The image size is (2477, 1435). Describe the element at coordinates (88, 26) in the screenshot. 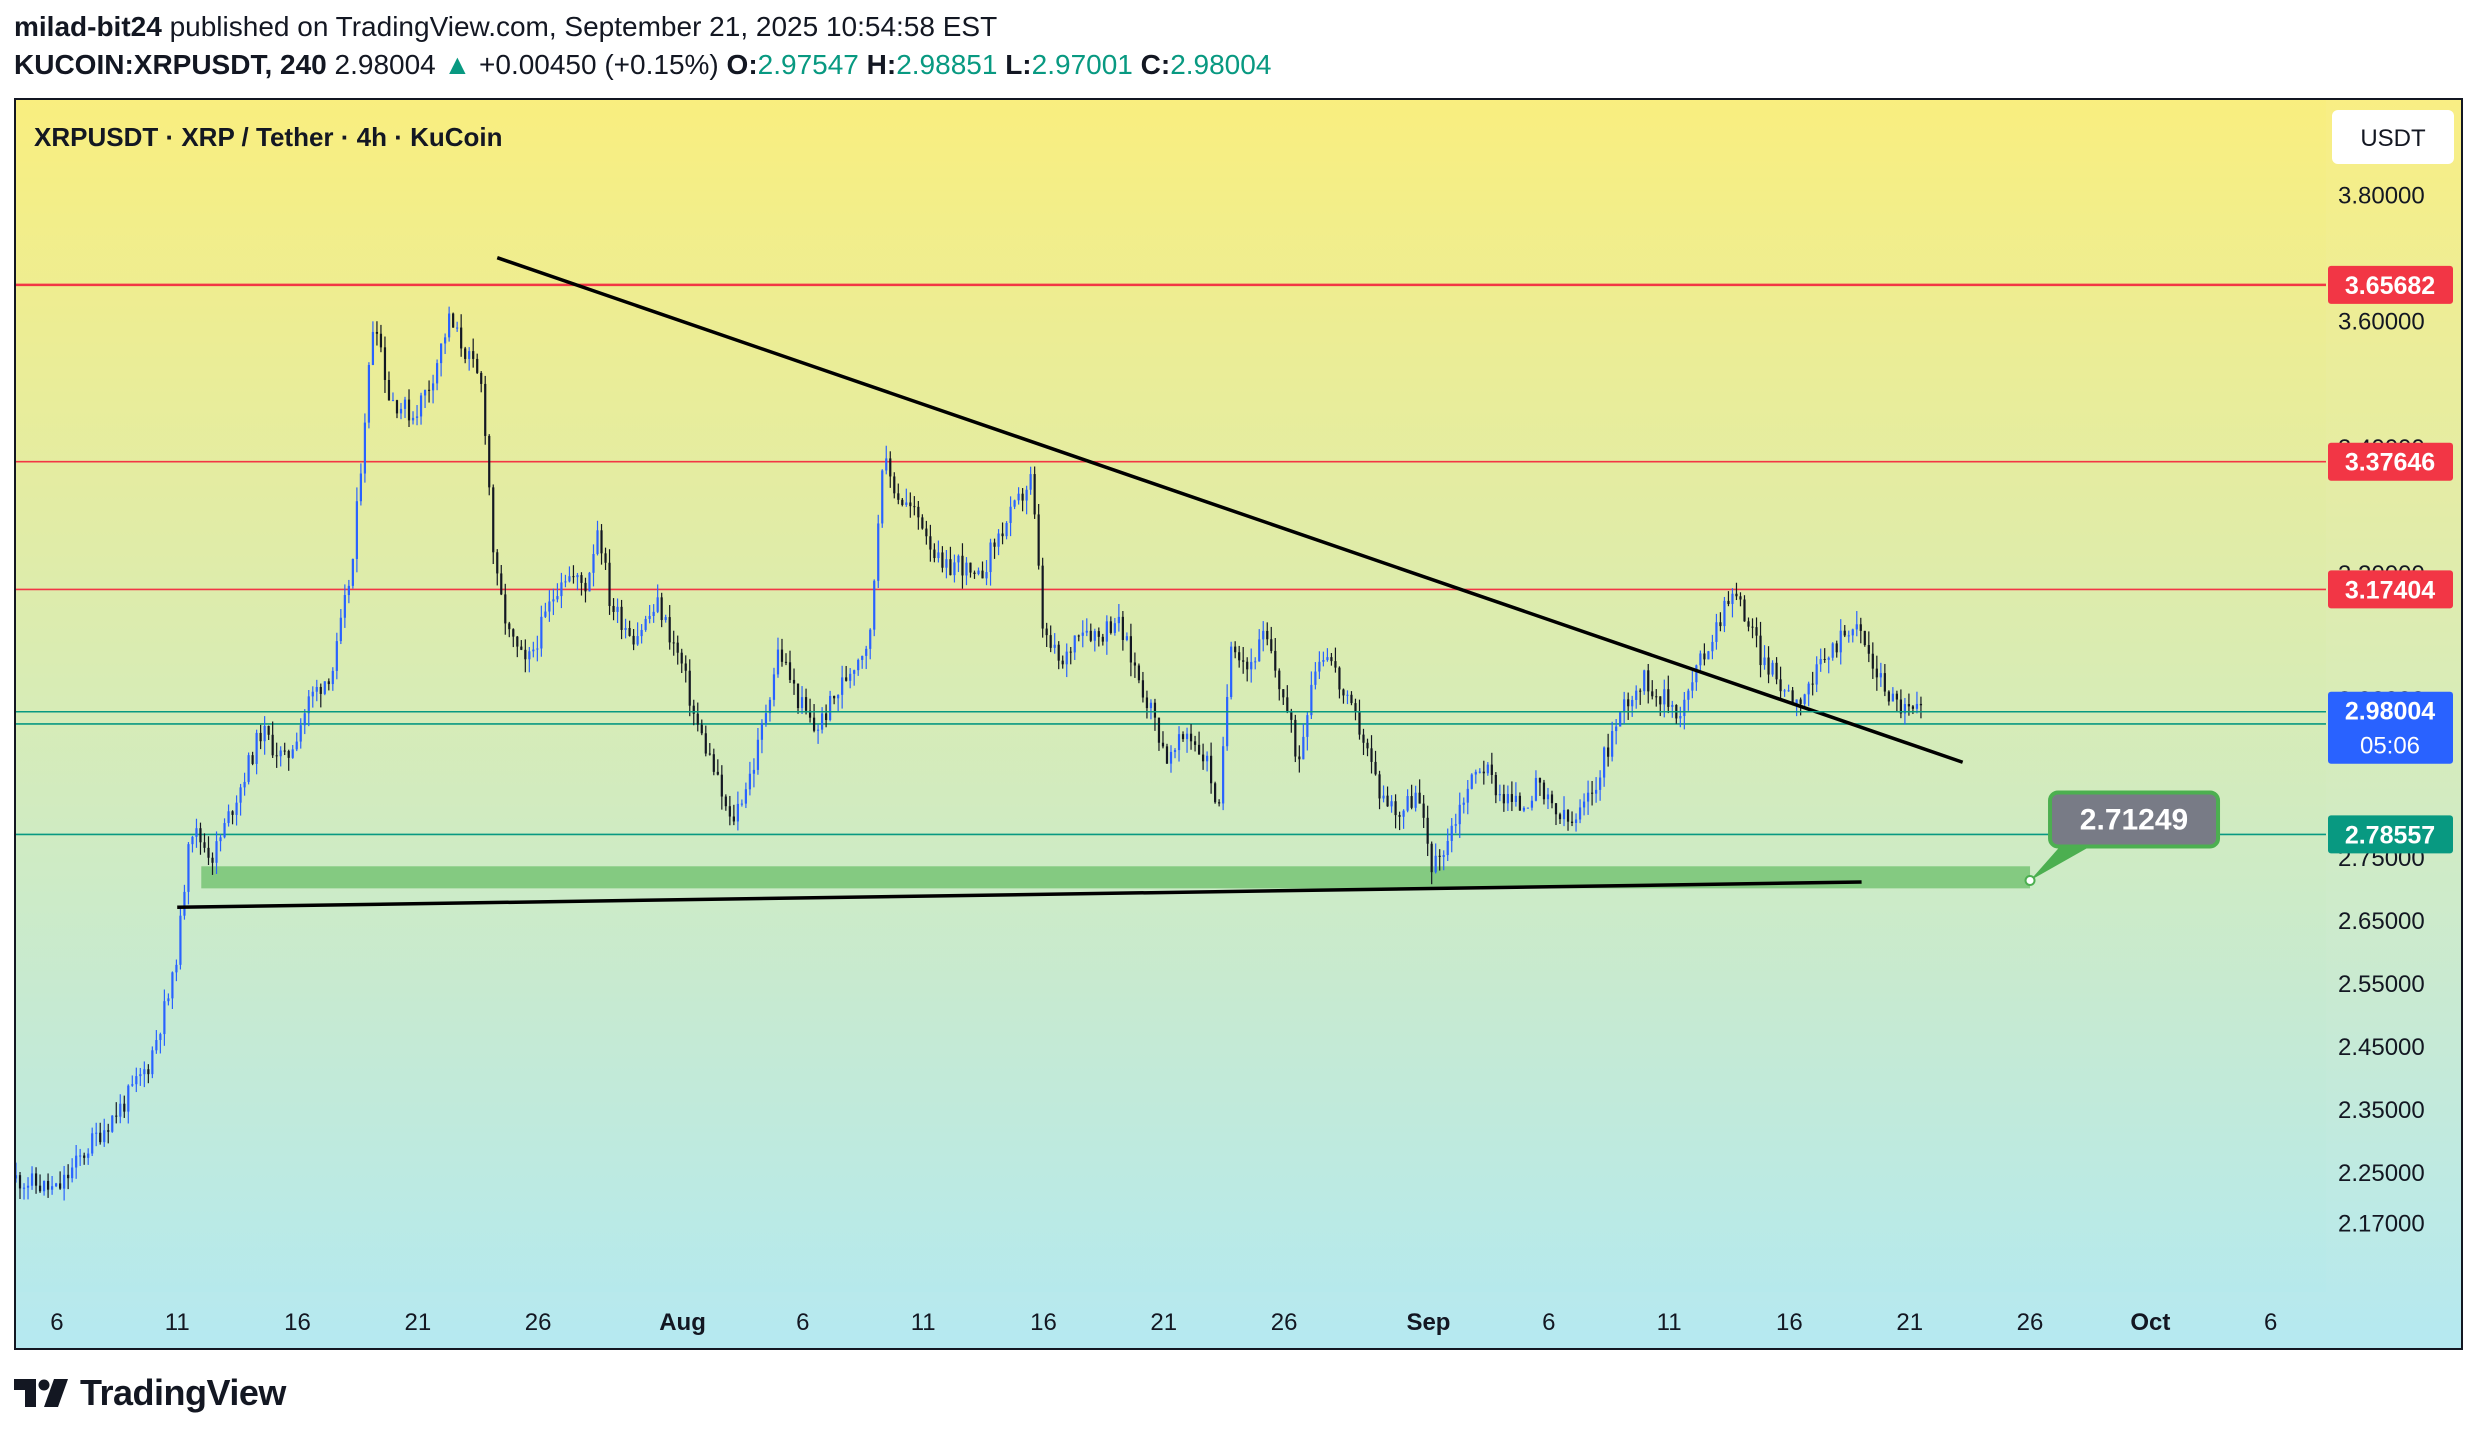

I see `publisher-name: milad-bit24` at that location.